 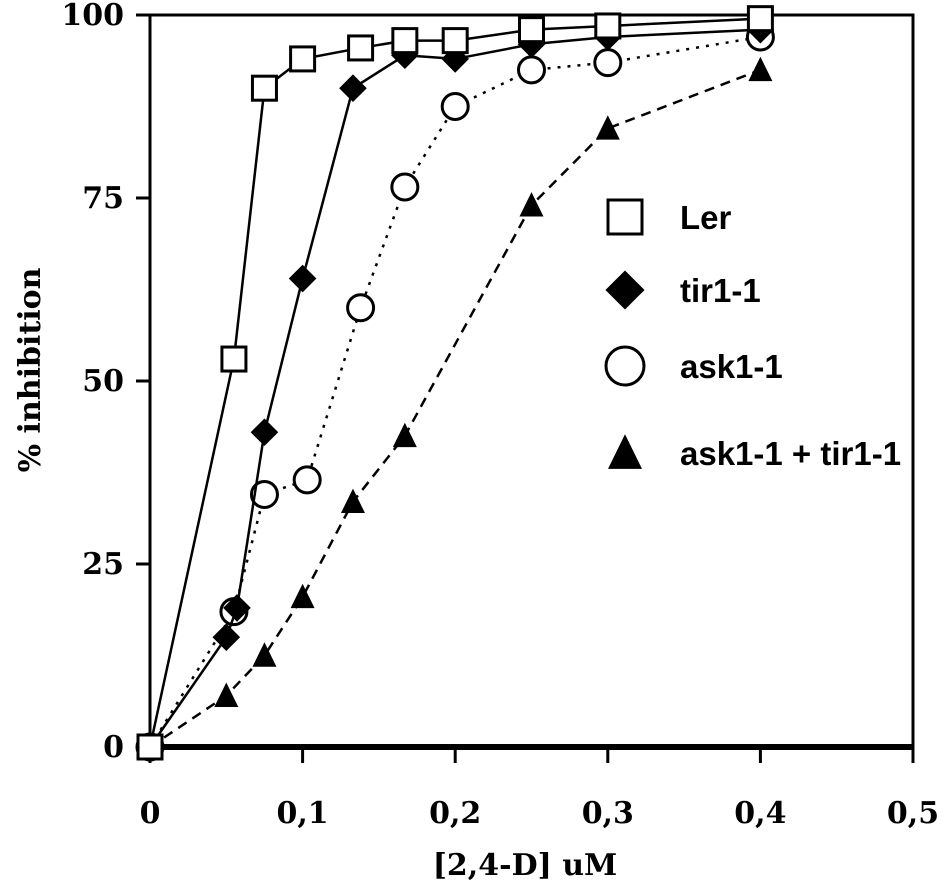 What do you see at coordinates (669, 217) in the screenshot?
I see `legend-item: Ler` at bounding box center [669, 217].